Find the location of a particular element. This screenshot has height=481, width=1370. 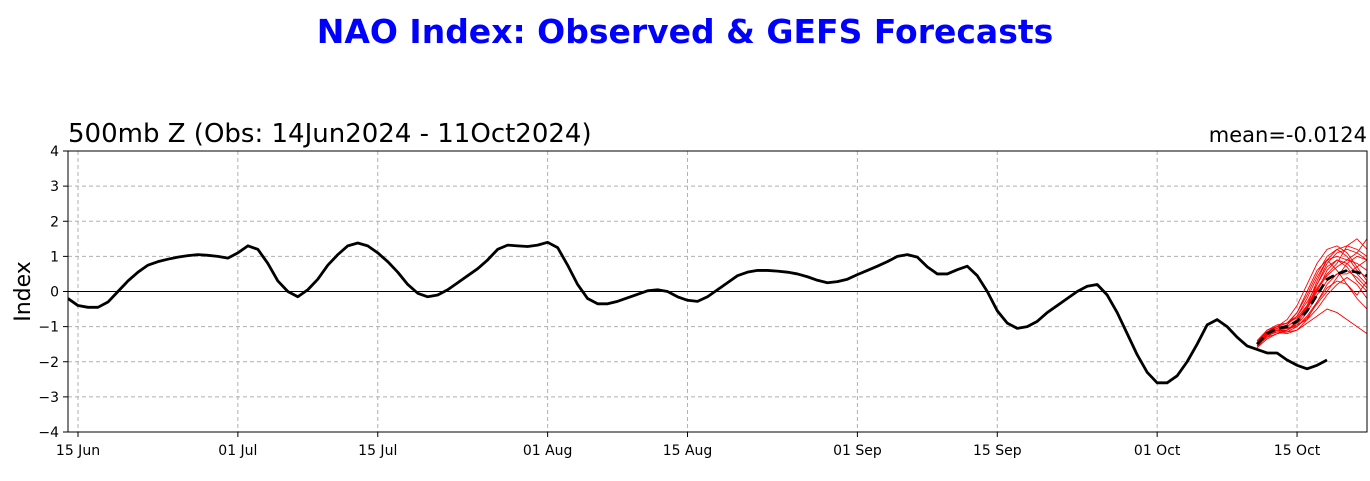

y-axis-ticks: 4 3 2 1 0 −1 −2 −3 −4 is located at coordinates (53, 292).